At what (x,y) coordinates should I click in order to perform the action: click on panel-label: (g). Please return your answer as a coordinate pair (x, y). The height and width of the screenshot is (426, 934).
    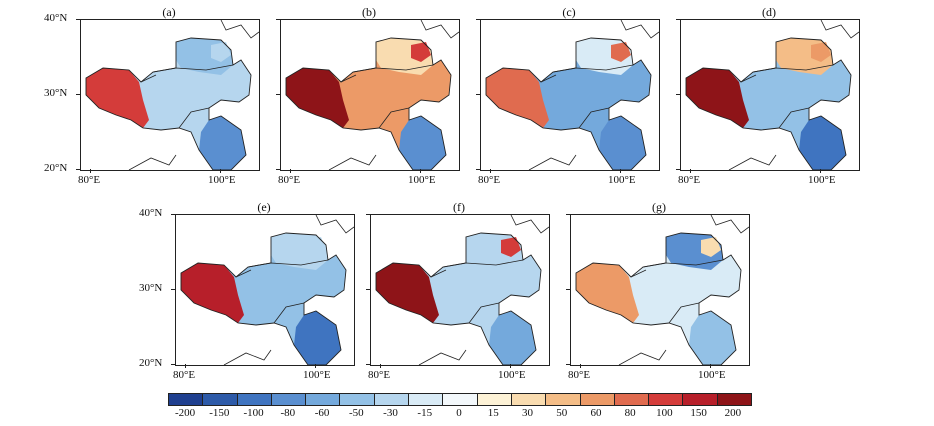
    Looking at the image, I should click on (659, 207).